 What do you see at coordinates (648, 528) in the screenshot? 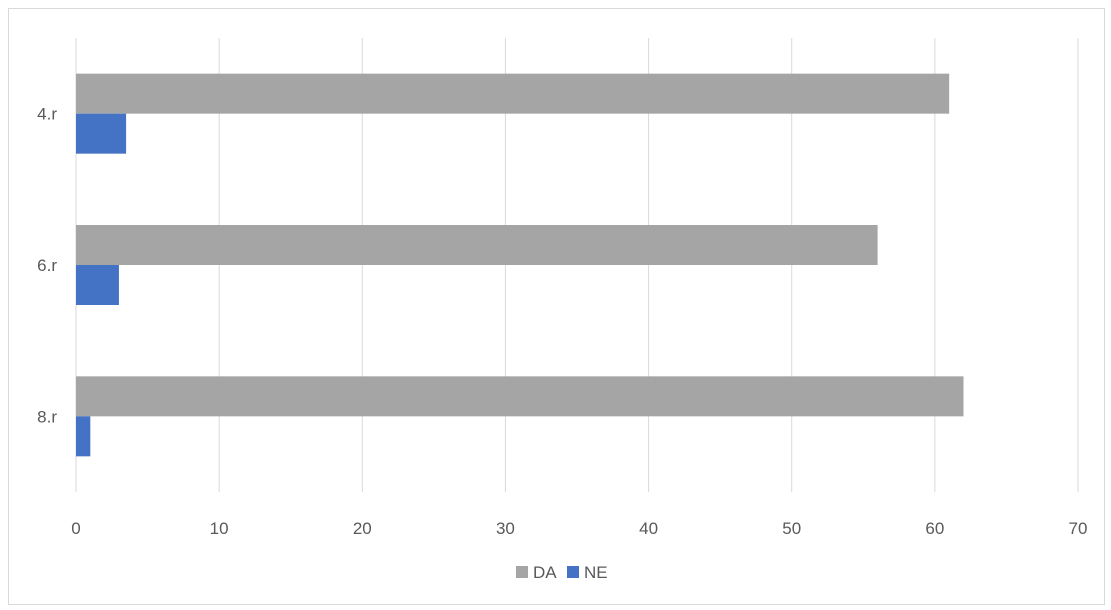
I see `x-tick-label: 40` at bounding box center [648, 528].